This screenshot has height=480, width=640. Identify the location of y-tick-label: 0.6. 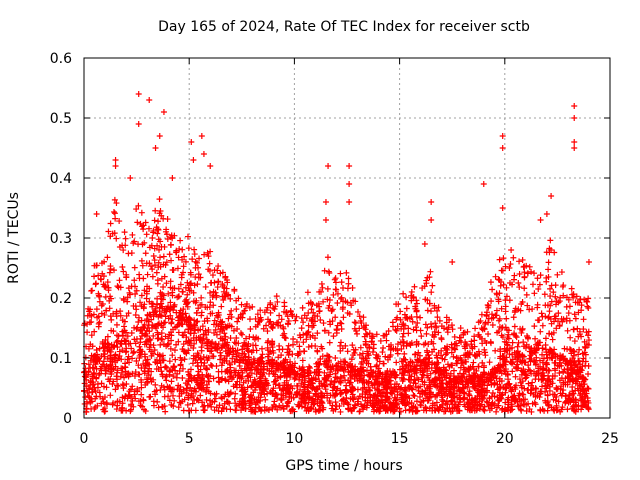
(61, 59).